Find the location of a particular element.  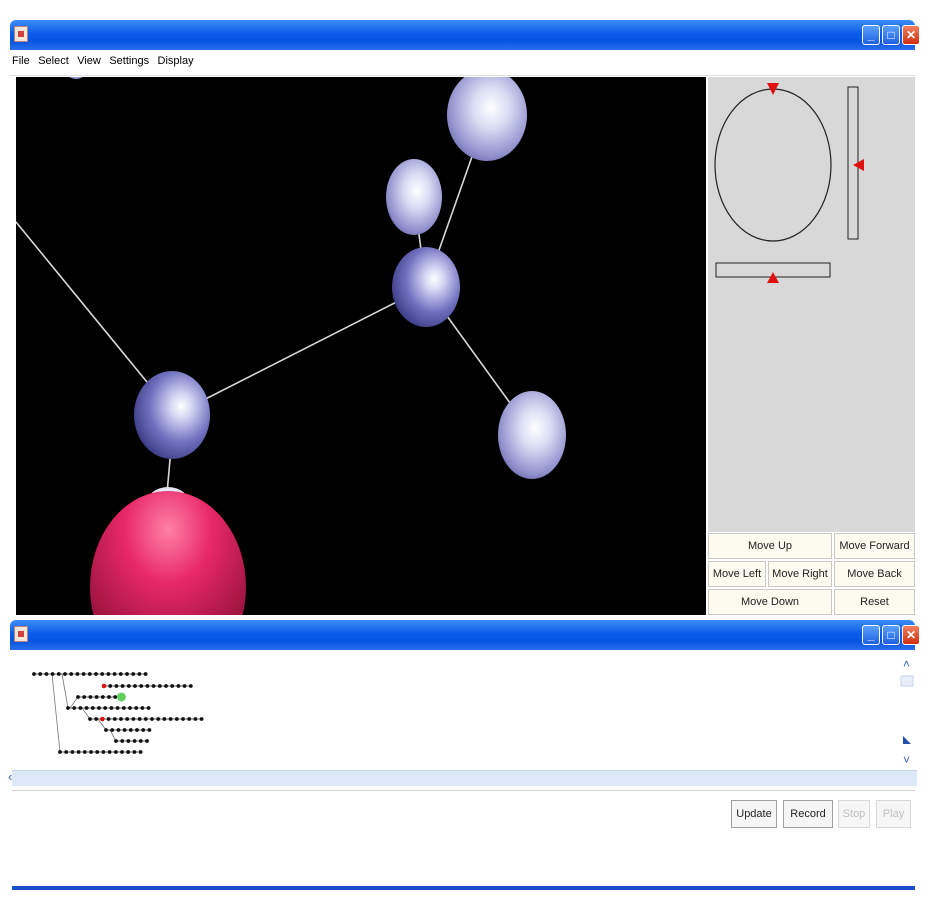

menu-view: View is located at coordinates (89, 61).